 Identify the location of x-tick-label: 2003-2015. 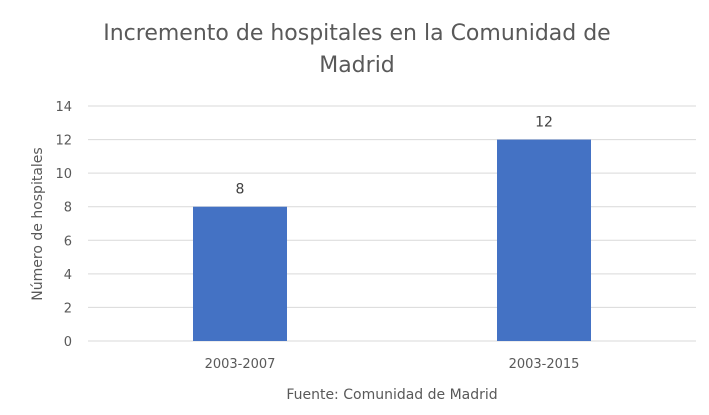
(544, 364).